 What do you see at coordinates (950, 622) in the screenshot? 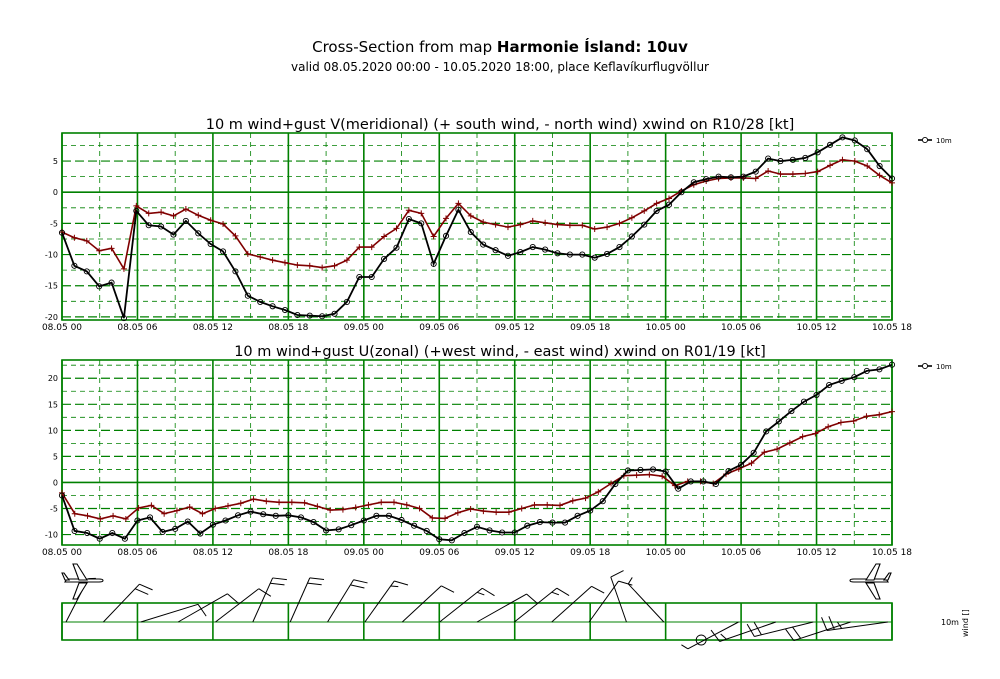
I see `barb-strip-label-10m: 10m` at bounding box center [950, 622].